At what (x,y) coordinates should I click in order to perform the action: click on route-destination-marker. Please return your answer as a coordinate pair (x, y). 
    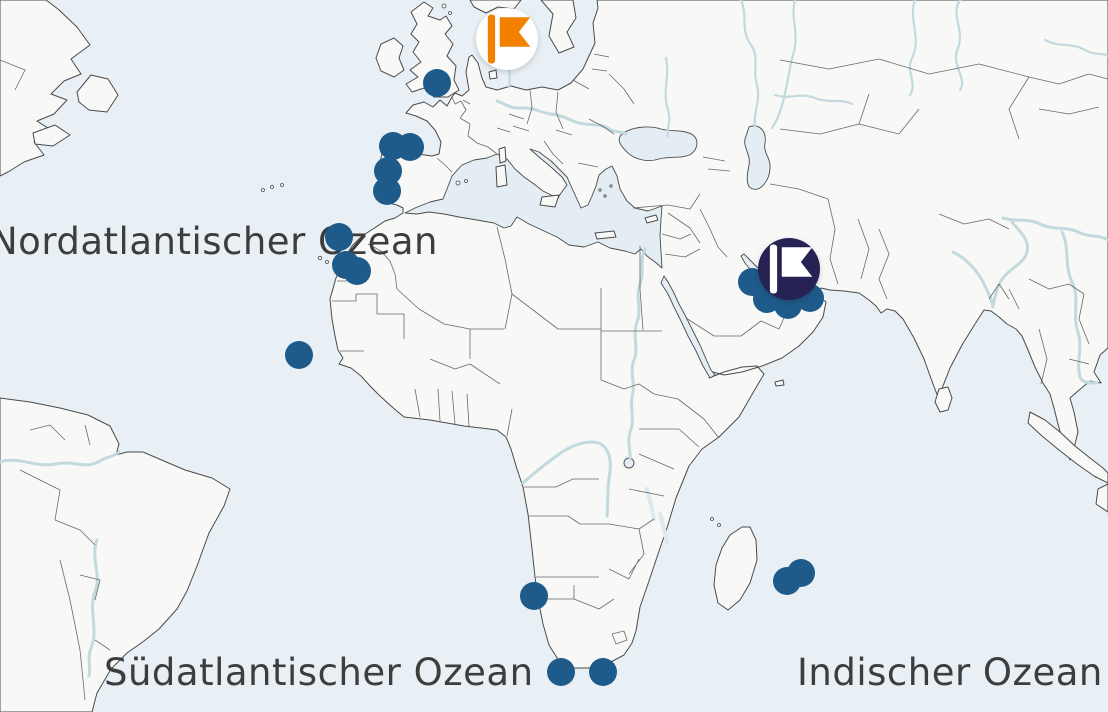
    Looking at the image, I should click on (789, 269).